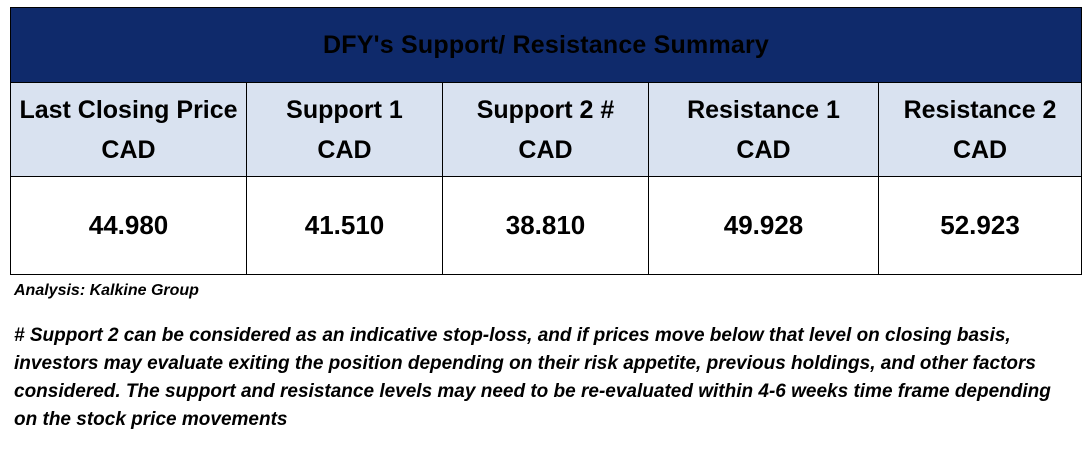  What do you see at coordinates (344, 225) in the screenshot?
I see `value-support-1: 41.510` at bounding box center [344, 225].